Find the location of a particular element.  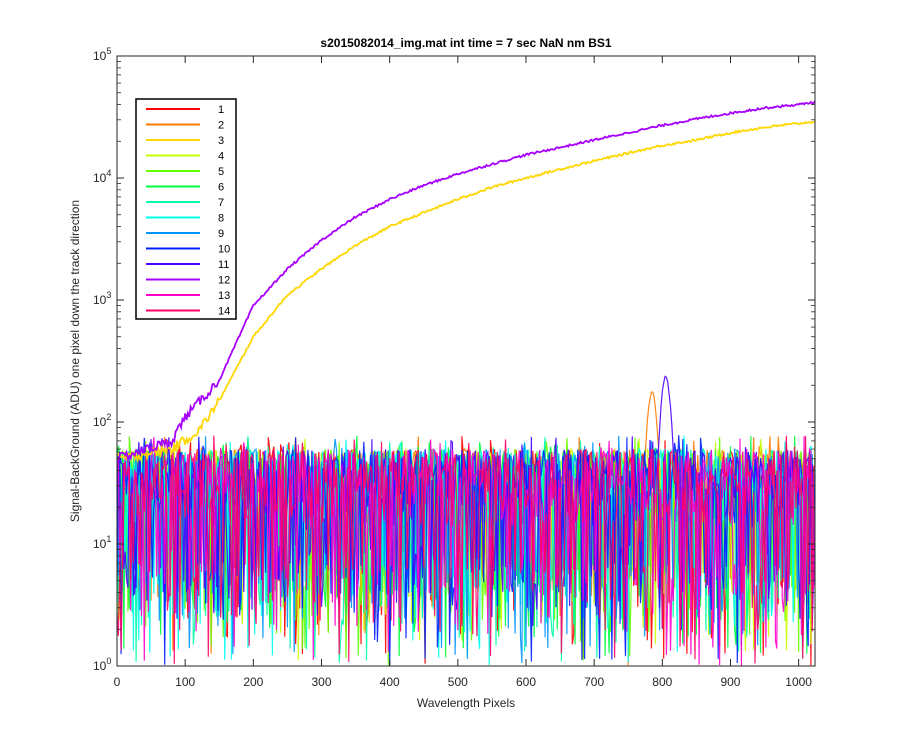

y-tick-label: 10⁵ is located at coordinates (102, 54).